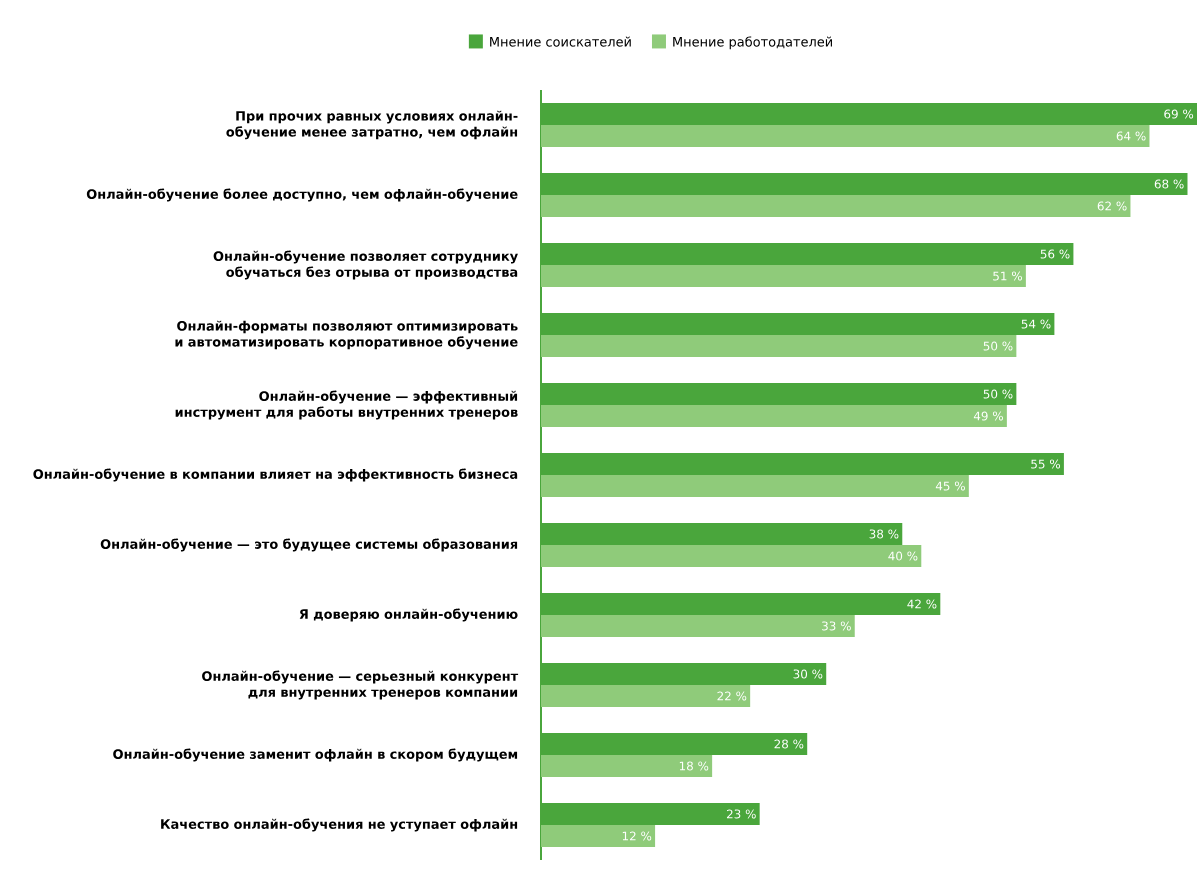 This screenshot has width=1197, height=874. I want to click on data-label: 18 %, so click(694, 766).